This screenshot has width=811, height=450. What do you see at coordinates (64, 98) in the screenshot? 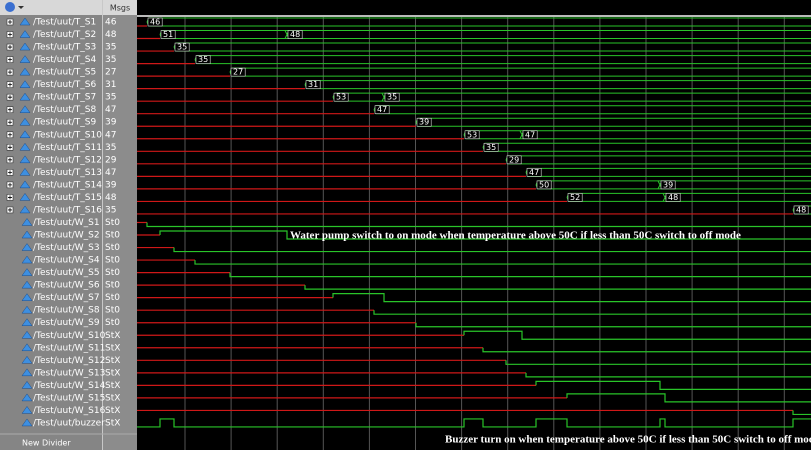
I see `signal-name: /Test/uut/T_S7` at bounding box center [64, 98].